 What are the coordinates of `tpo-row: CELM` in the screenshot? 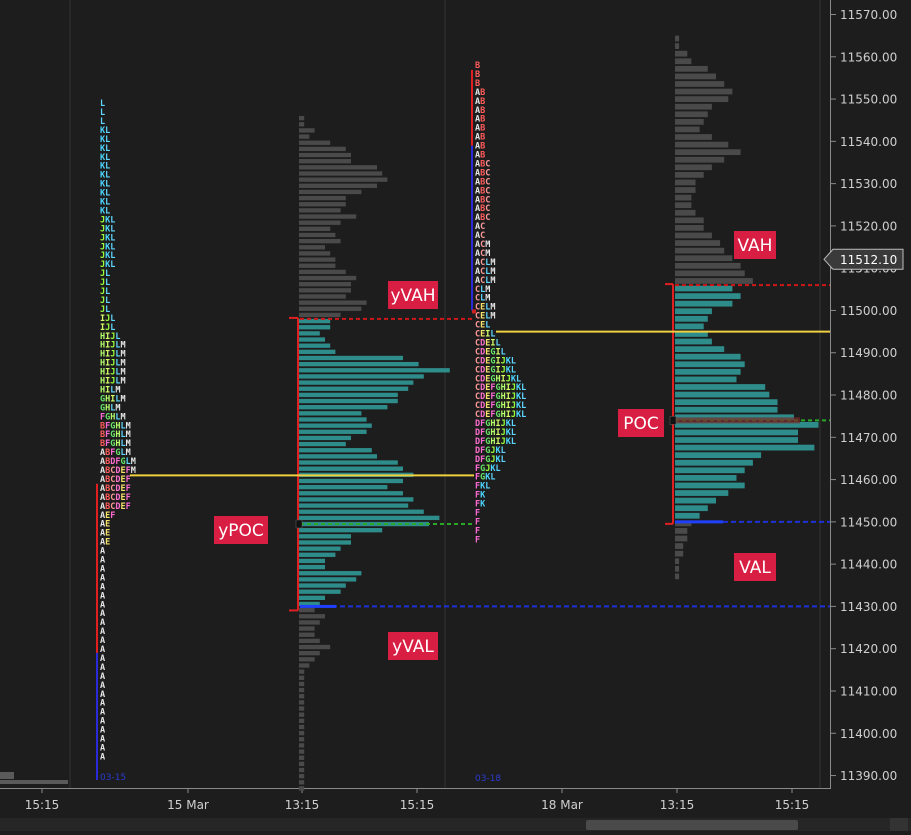 It's located at (485, 317).